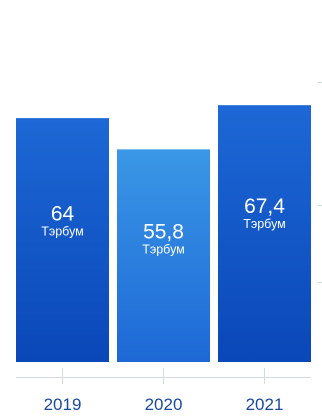  Describe the element at coordinates (163, 232) in the screenshot. I see `data-label-2020: 55,8` at that location.